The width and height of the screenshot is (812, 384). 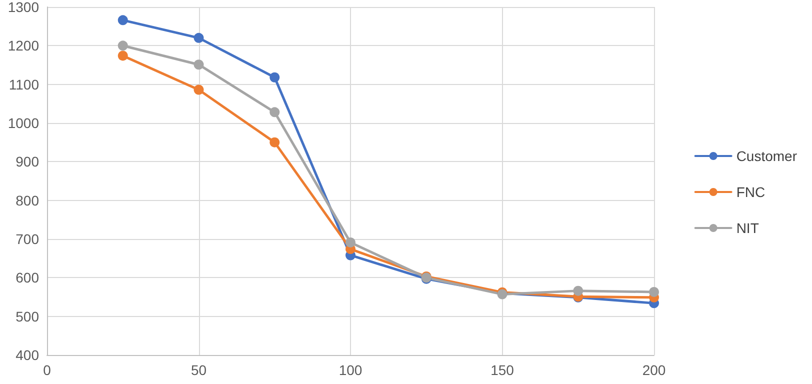 What do you see at coordinates (28, 316) in the screenshot?
I see `y-tick-label: 500` at bounding box center [28, 316].